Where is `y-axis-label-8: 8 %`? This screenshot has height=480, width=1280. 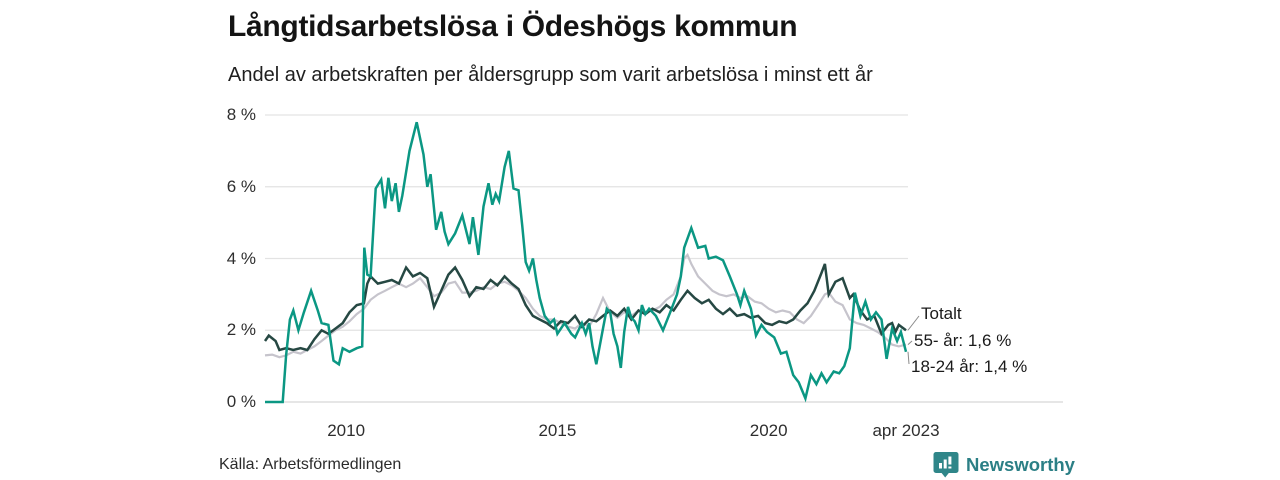 y-axis-label-8: 8 % is located at coordinates (241, 114).